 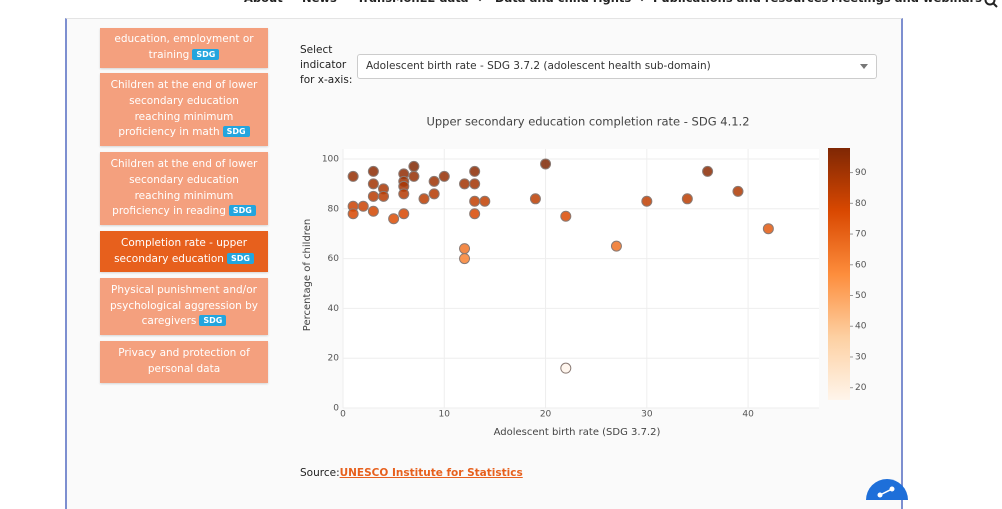 What do you see at coordinates (307, 275) in the screenshot?
I see `y-axis-label: Percentage of children` at bounding box center [307, 275].